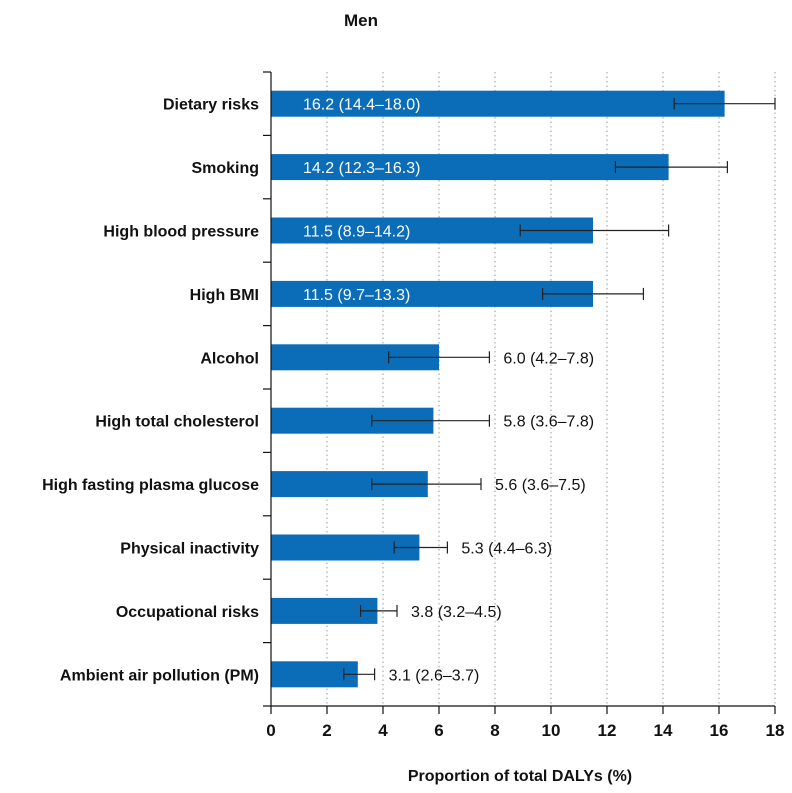 The image size is (792, 793). Describe the element at coordinates (775, 730) in the screenshot. I see `x-tick-label: 18` at that location.